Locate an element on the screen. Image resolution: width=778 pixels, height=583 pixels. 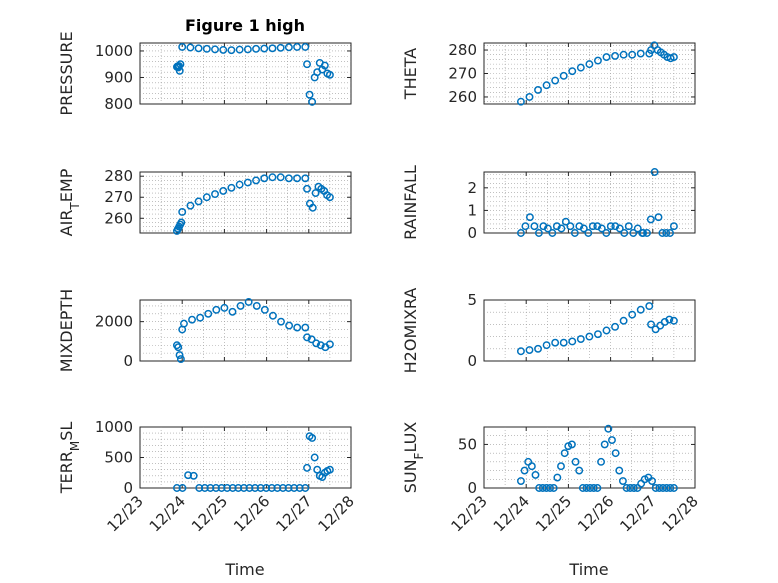
y-axis-label-part: H2OMIXRA is located at coordinates (410, 331).